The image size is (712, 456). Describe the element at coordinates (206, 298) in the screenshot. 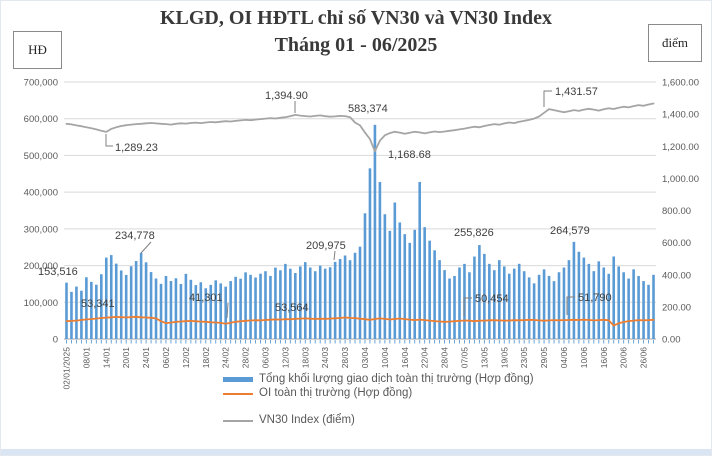

I see `svg-text: 41,301` at that location.